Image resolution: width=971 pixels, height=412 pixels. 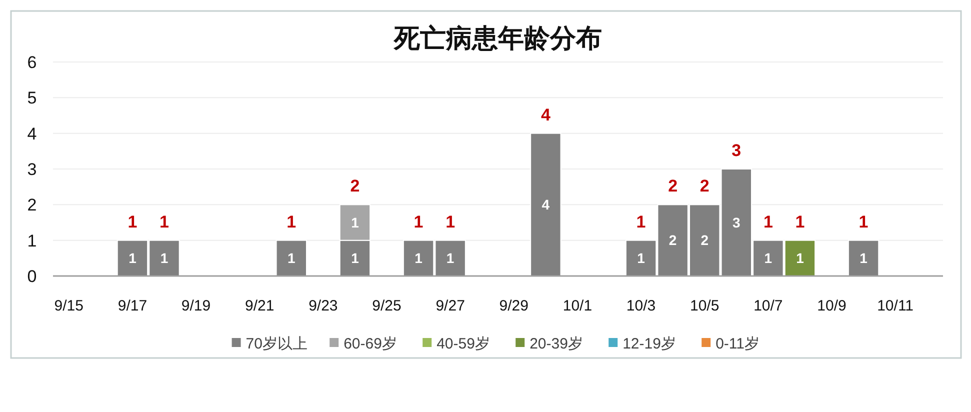 What do you see at coordinates (738, 343) in the screenshot?
I see `legend-label: 0-11岁` at bounding box center [738, 343].